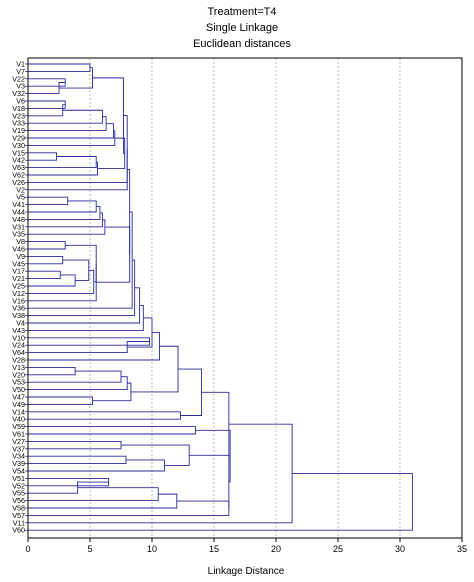 Image resolution: width=474 pixels, height=582 pixels. I want to click on leaf-label: V27, so click(18, 441).